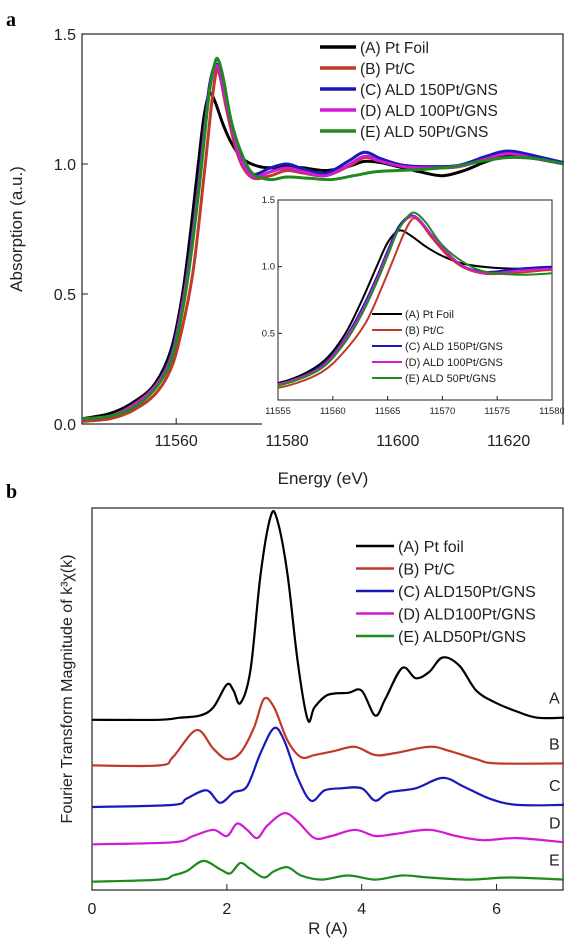 The width and height of the screenshot is (564, 940). I want to click on panel-a-legend-label-2: (C) ALD 150Pt/GNS, so click(429, 90).